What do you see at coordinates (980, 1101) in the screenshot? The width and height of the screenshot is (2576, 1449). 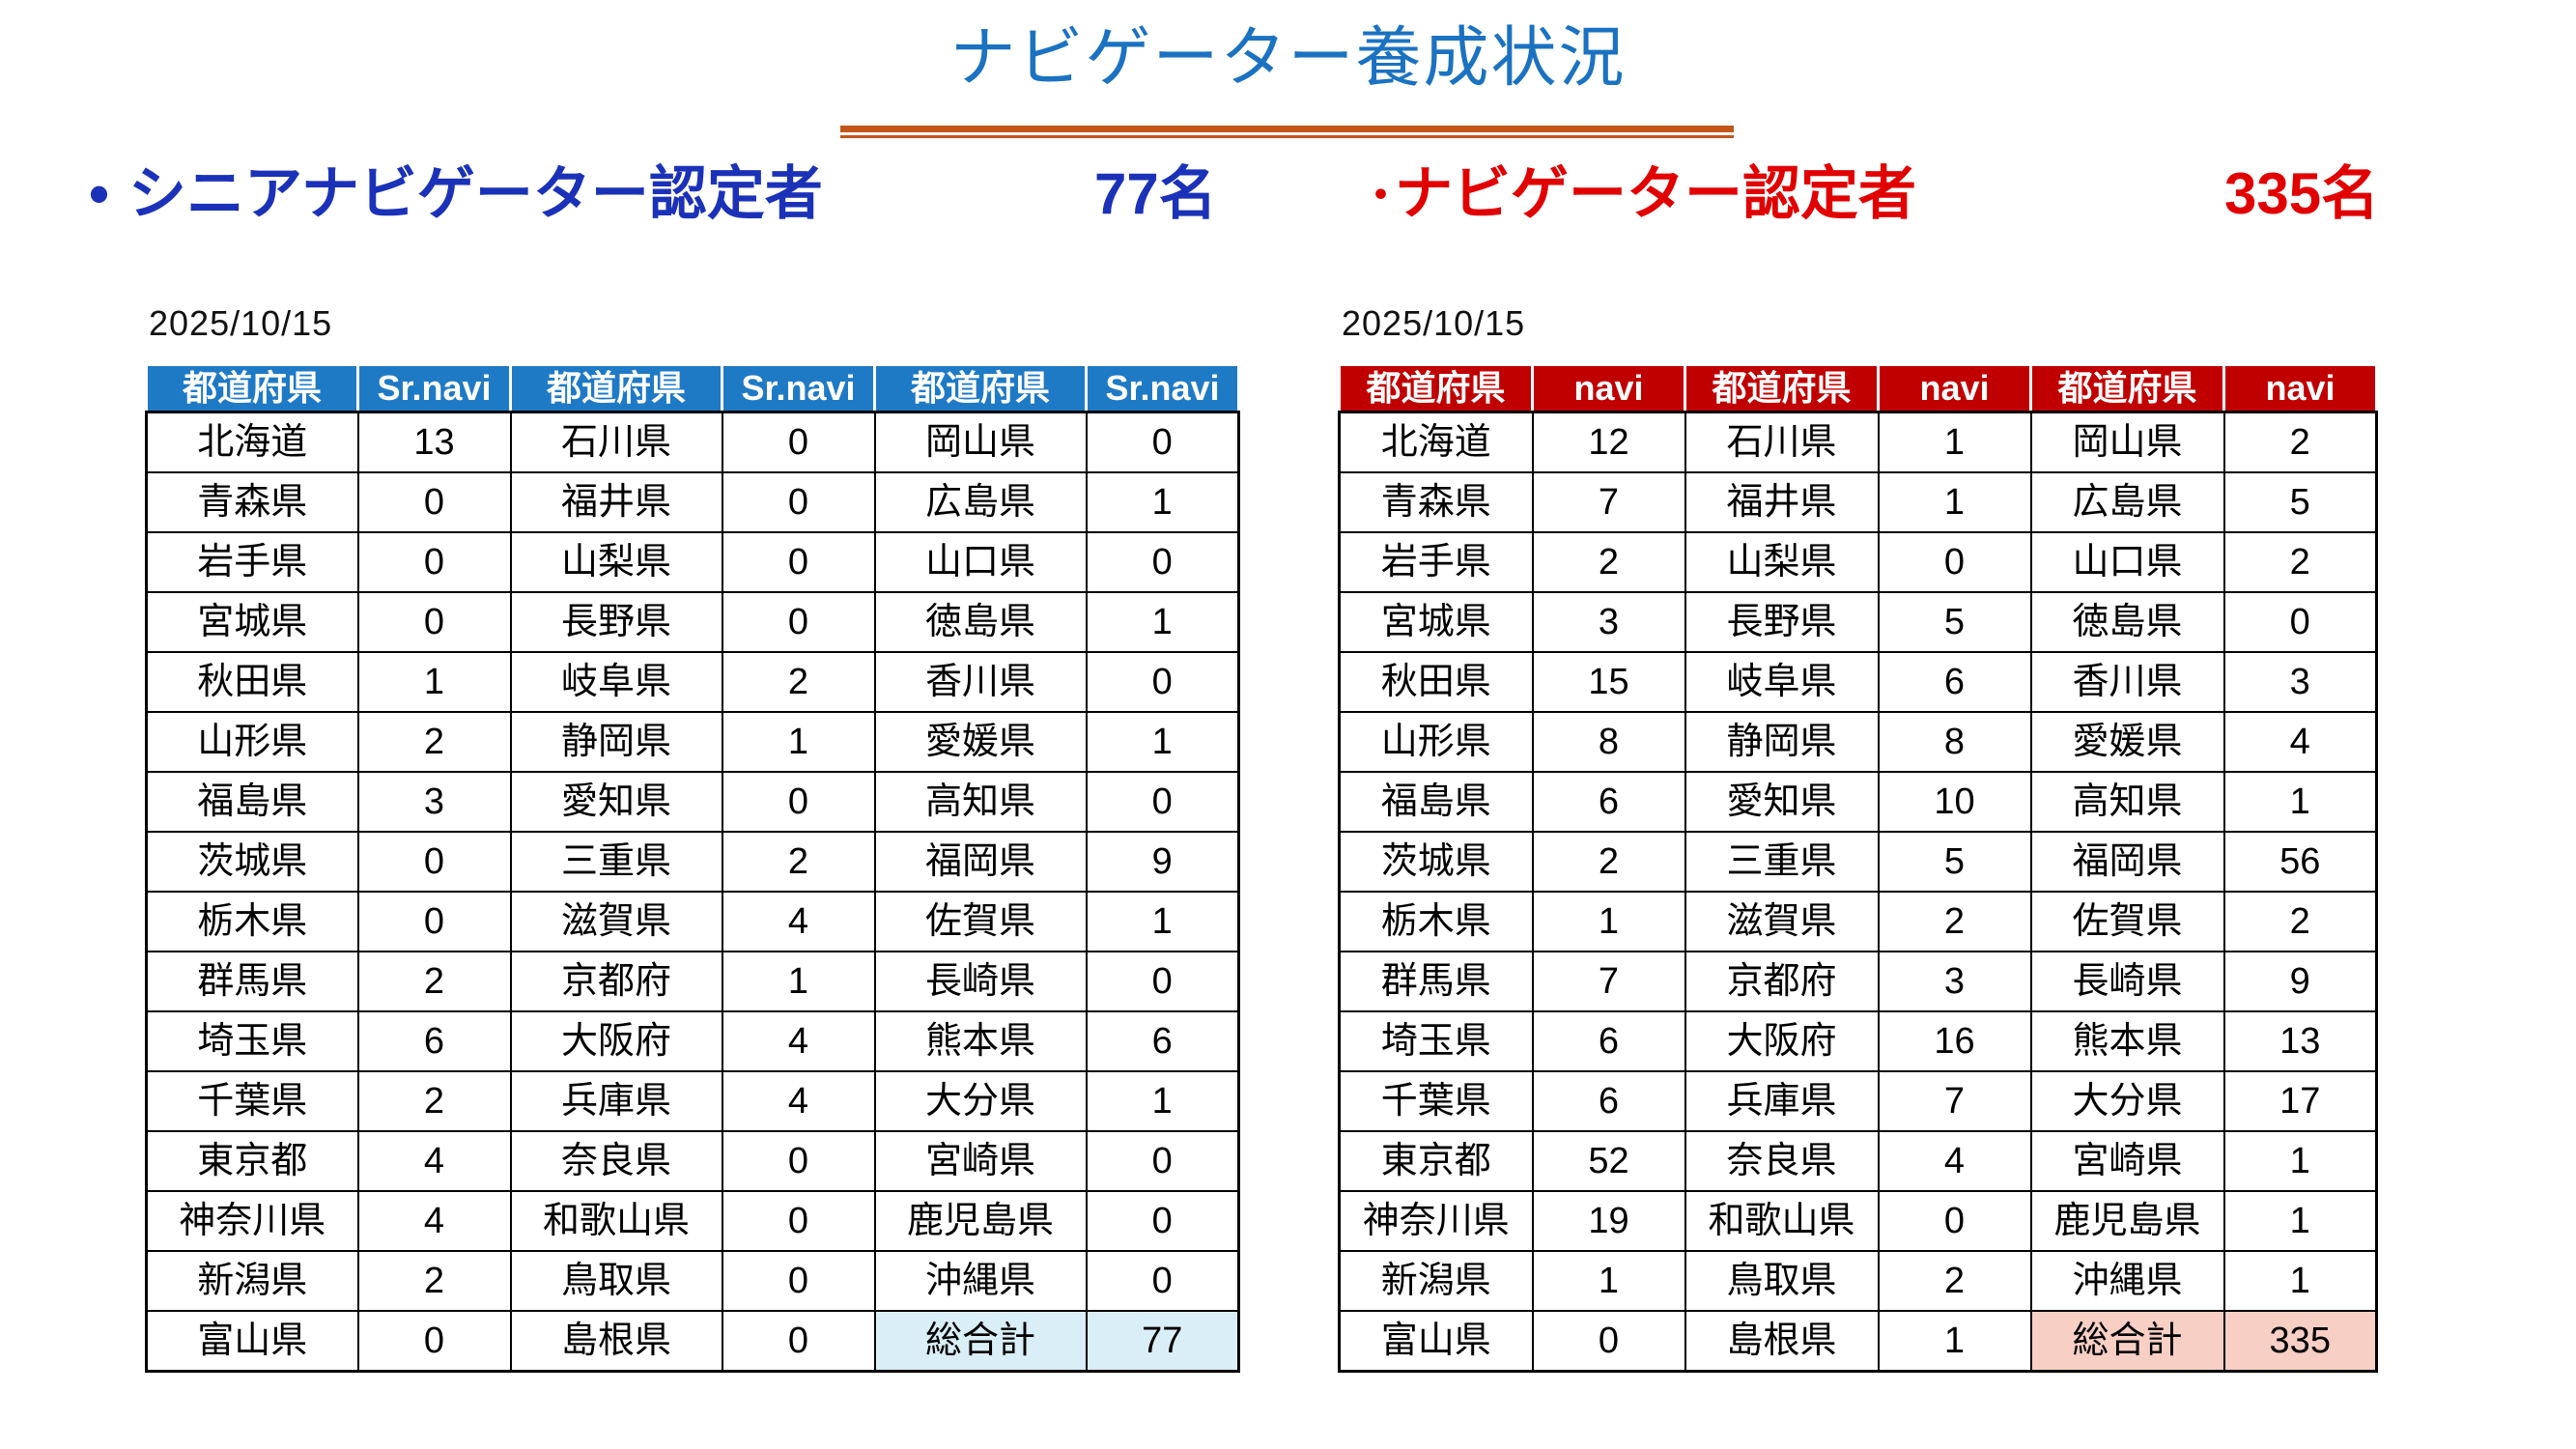 I see `prefecture-cell: 大分県` at bounding box center [980, 1101].